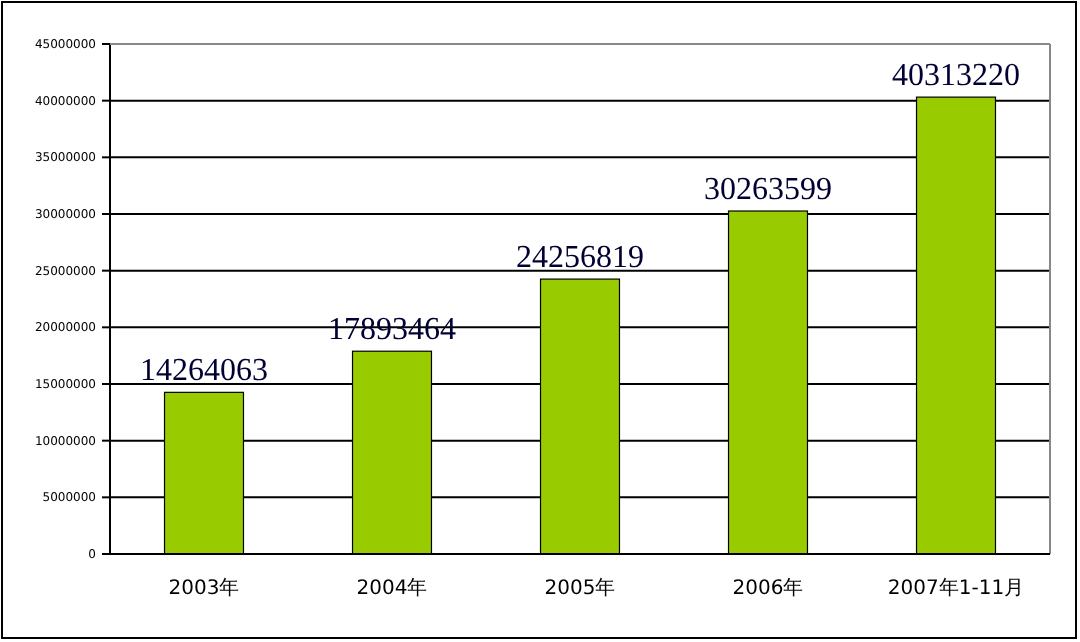  I want to click on x-tick-label: 2005年, so click(580, 588).